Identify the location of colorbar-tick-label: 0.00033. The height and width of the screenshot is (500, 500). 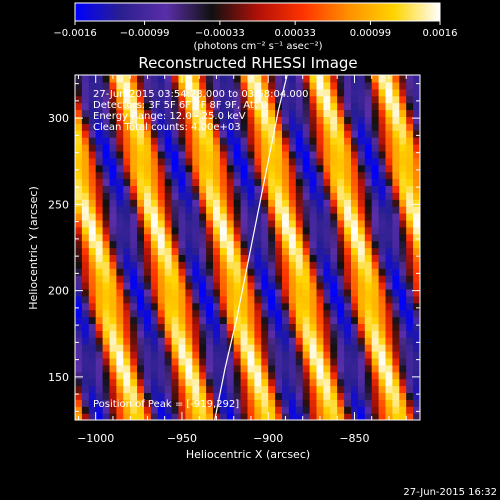
(294, 33).